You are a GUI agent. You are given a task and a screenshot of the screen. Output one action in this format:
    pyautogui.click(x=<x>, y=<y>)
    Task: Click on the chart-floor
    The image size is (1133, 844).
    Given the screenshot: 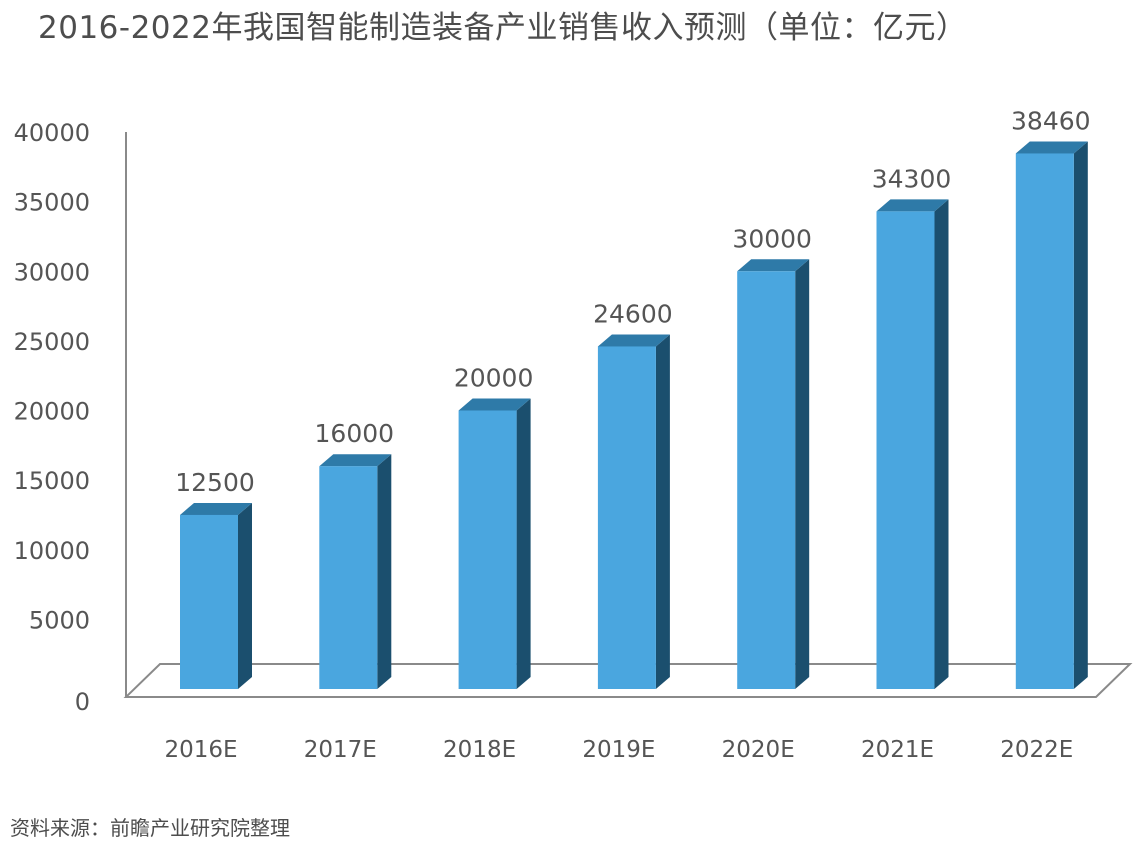 What is the action you would take?
    pyautogui.click(x=628, y=680)
    